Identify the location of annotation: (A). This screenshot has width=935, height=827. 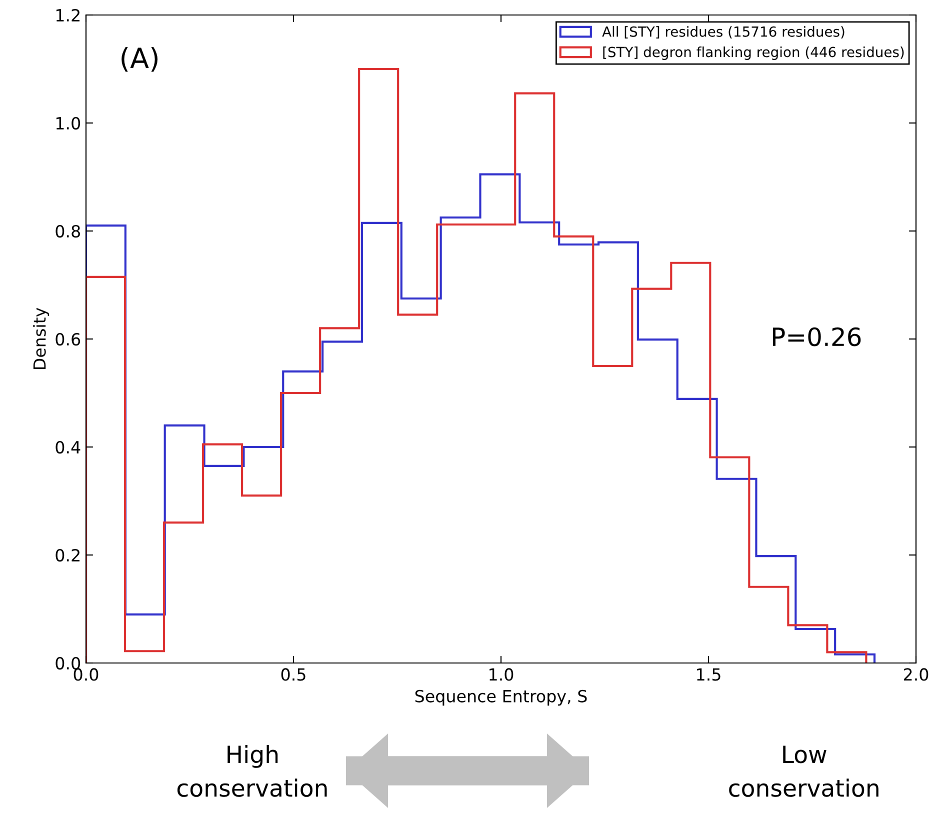
(140, 59).